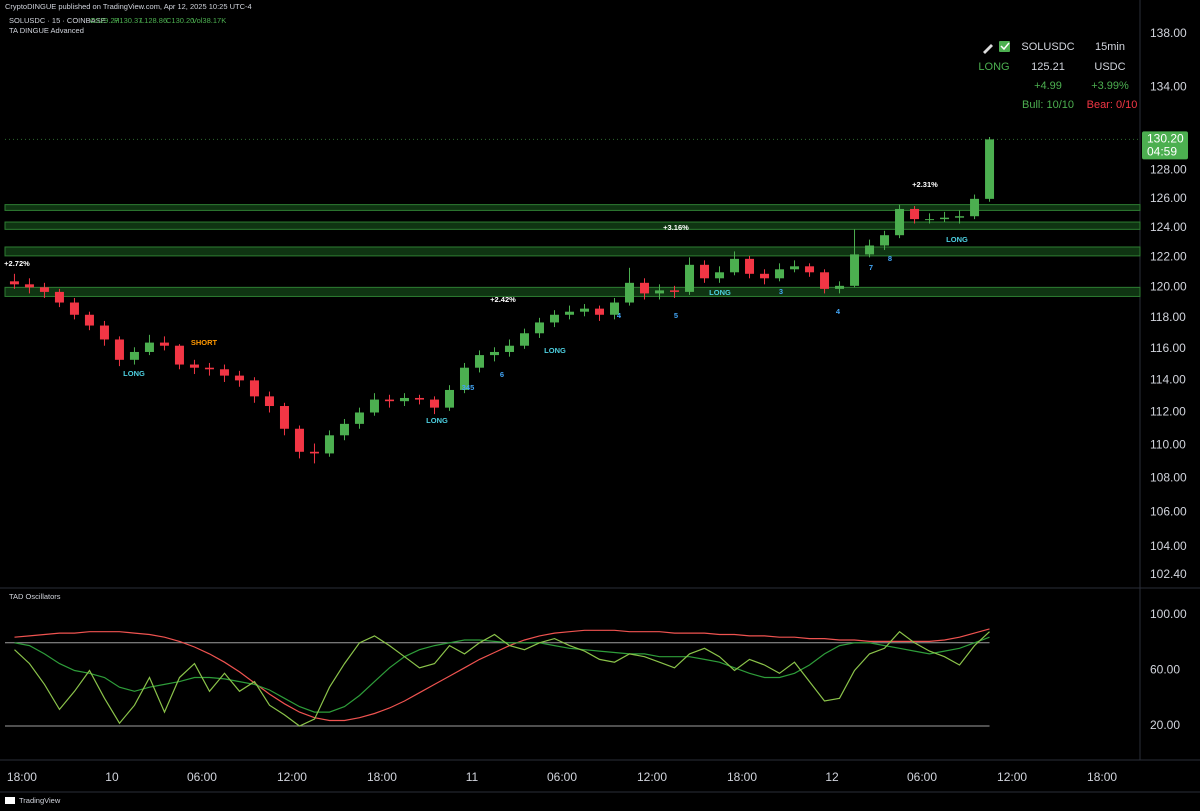  I want to click on y-tick-label: 60.00, so click(1165, 670).